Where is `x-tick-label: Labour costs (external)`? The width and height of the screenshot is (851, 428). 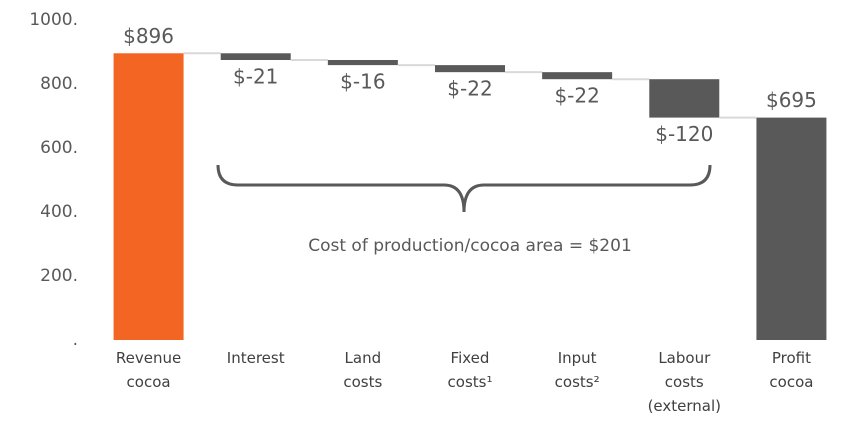 x-tick-label: Labour costs (external) is located at coordinates (684, 382).